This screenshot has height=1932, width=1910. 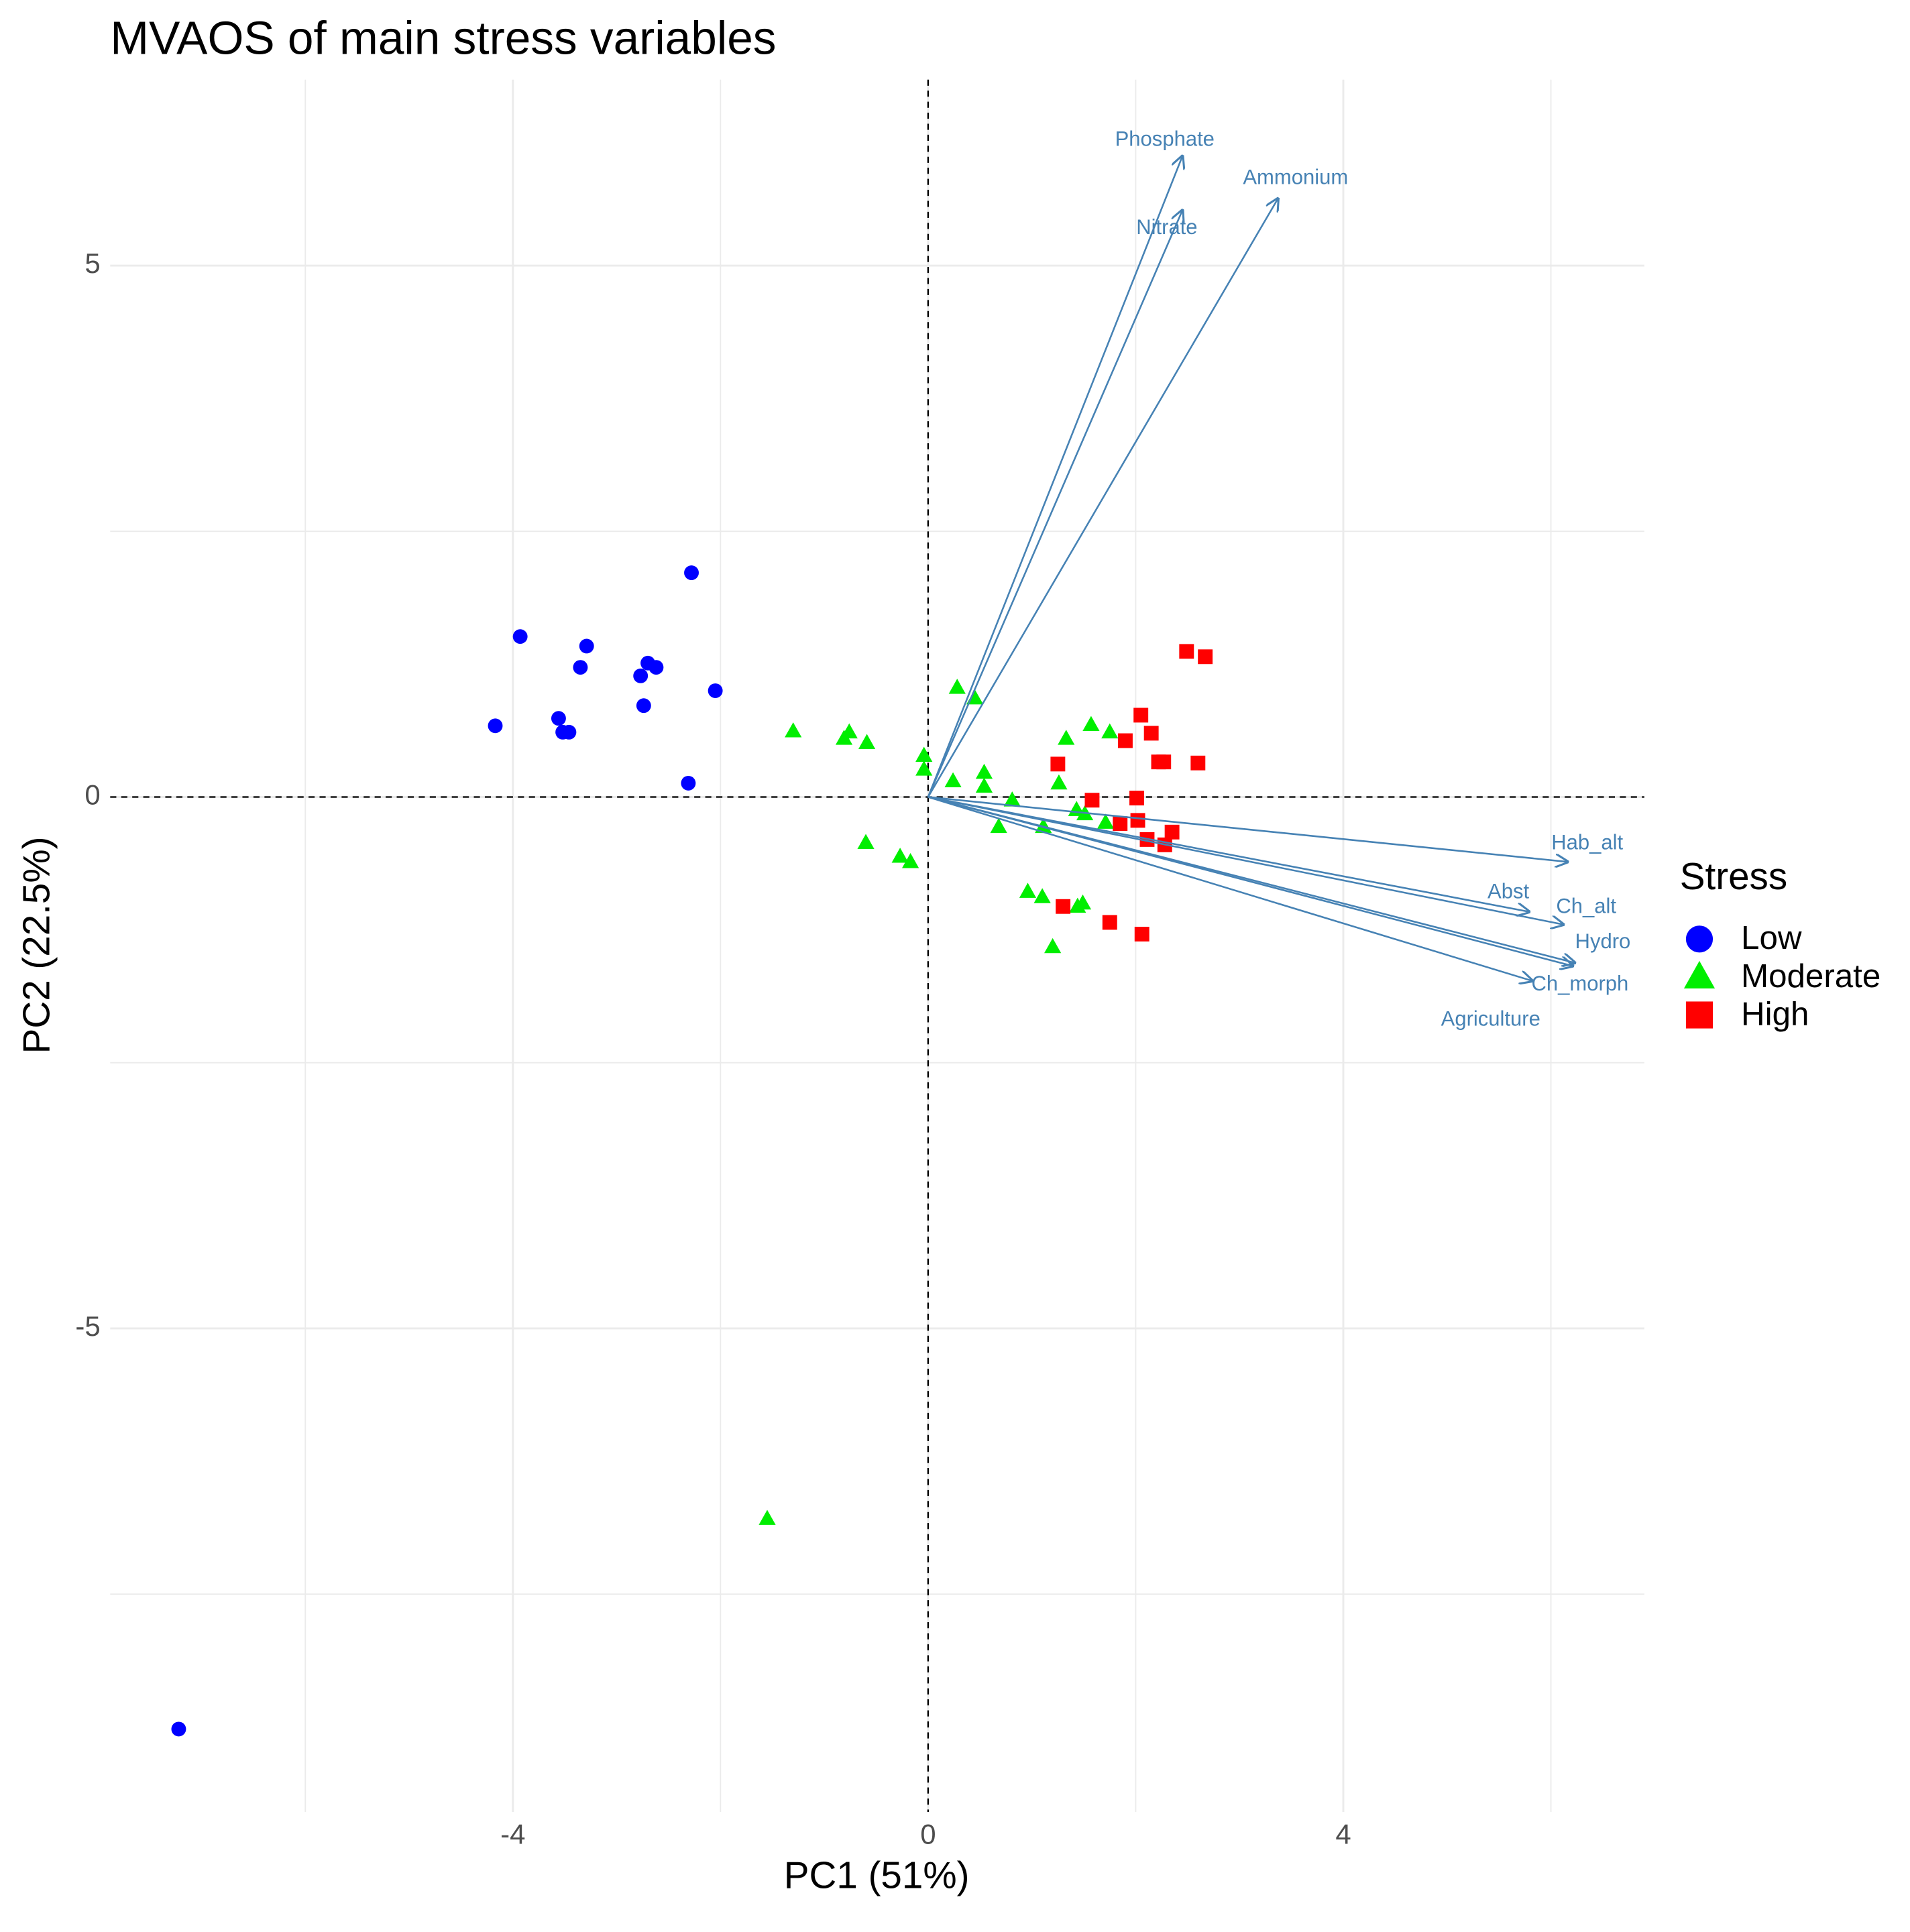 I want to click on y-tick-label: -5, so click(x=87, y=1326).